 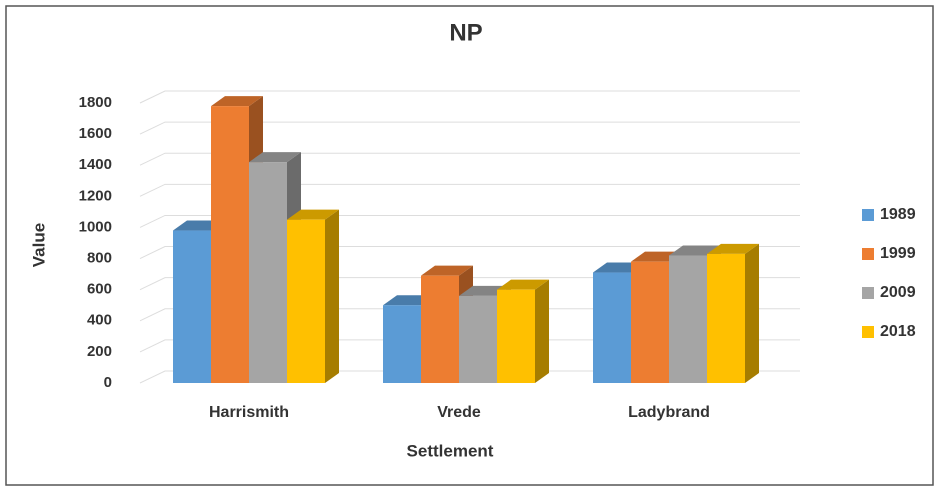 I want to click on y-tick-label: 600, so click(x=99, y=289).